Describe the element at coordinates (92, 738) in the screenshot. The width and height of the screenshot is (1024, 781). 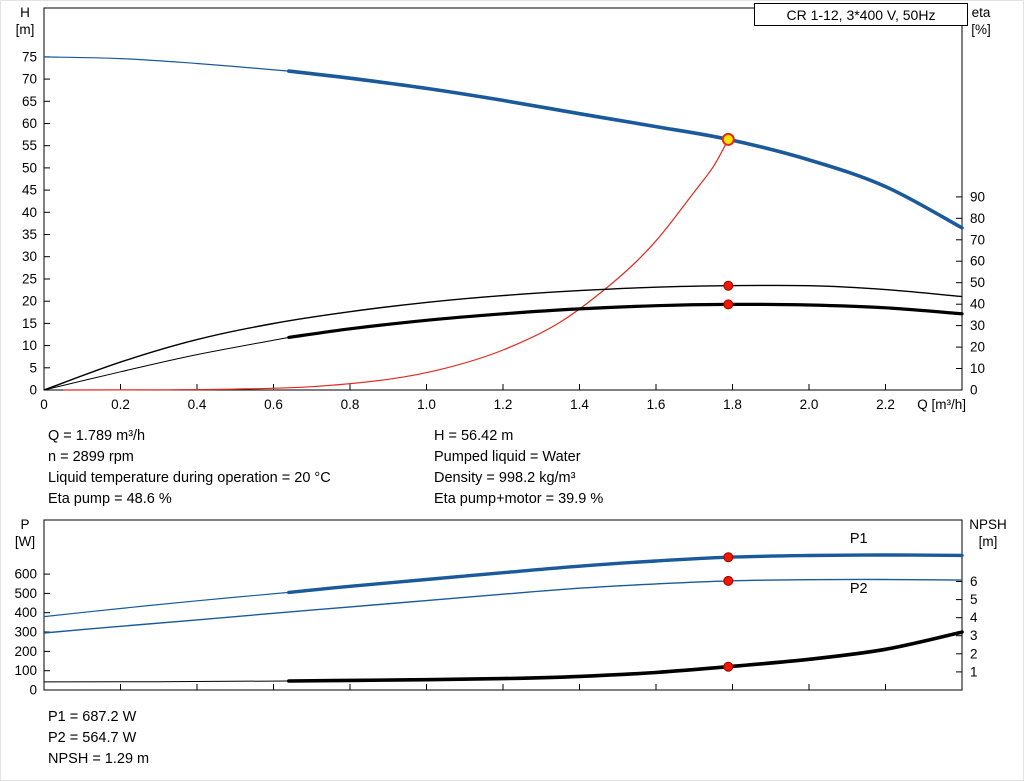
I see `p2-value: P2 = 564.7 W` at that location.